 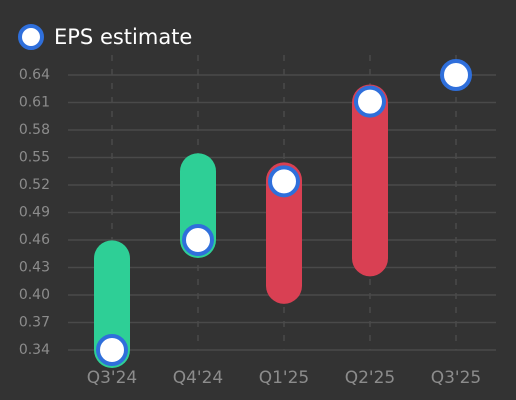 I want to click on x-axis-ticks: Q3'24 Q4'24 Q1'25 Q2'25 Q3'25, so click(x=284, y=378).